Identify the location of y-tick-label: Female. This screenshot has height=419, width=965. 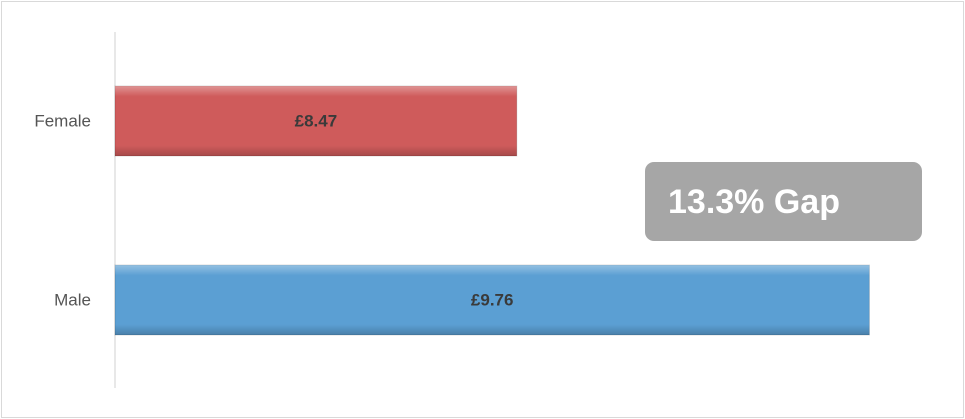
(62, 120).